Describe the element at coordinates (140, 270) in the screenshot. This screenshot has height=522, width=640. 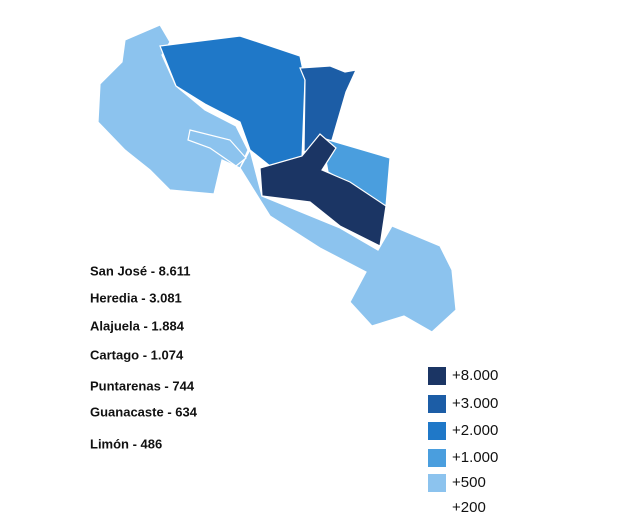
I see `province-label: San José - 8.611` at that location.